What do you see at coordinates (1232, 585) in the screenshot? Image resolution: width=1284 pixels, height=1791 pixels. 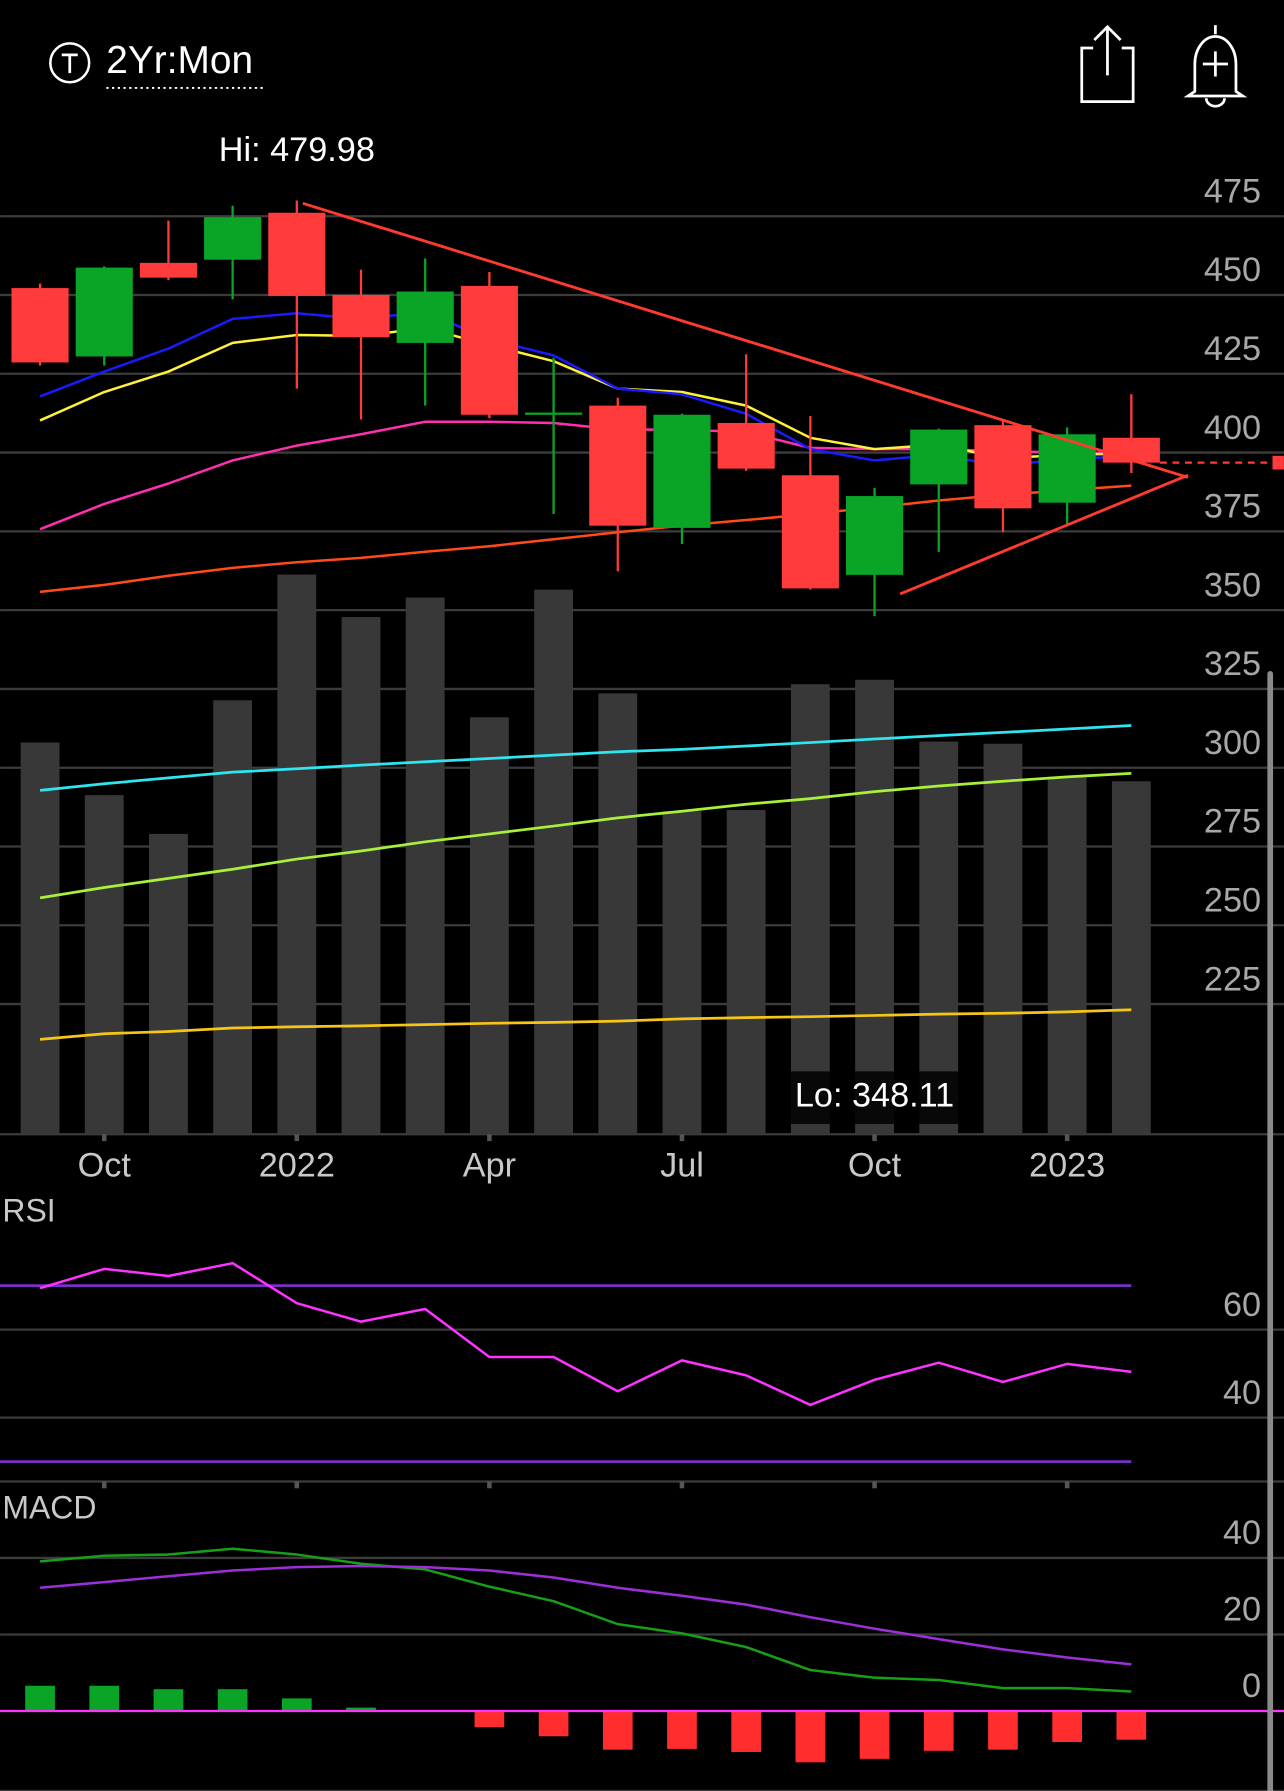 I see `y-tick-label: 350` at bounding box center [1232, 585].